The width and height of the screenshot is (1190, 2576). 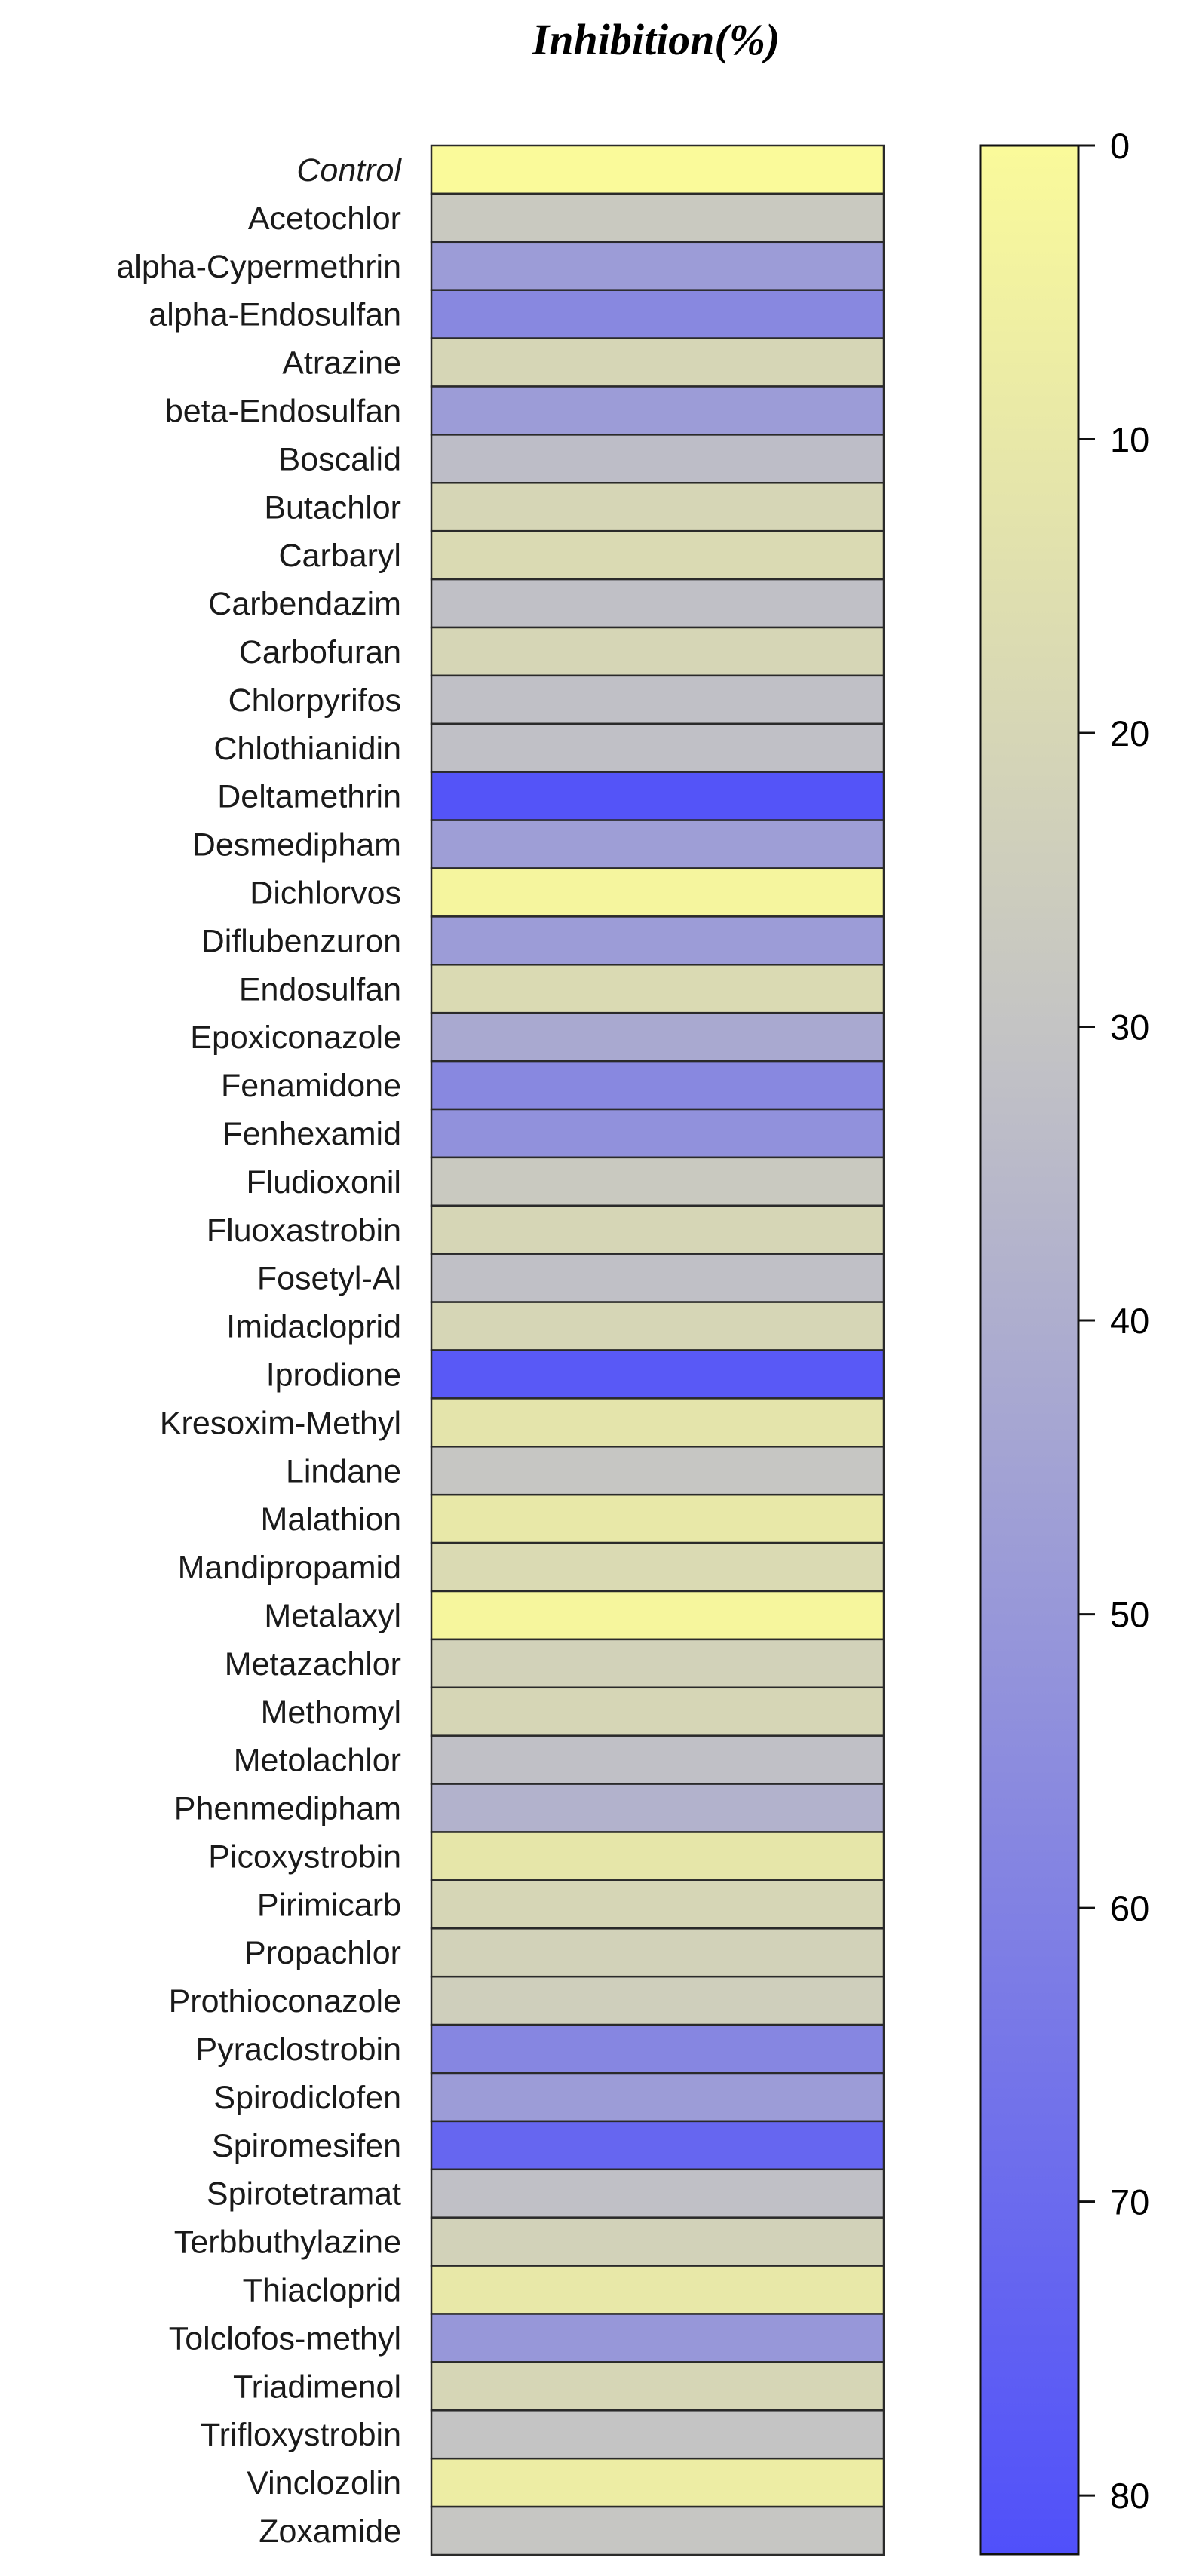 What do you see at coordinates (1129, 1321) in the screenshot?
I see `colorbar-tick-label-40: 40` at bounding box center [1129, 1321].